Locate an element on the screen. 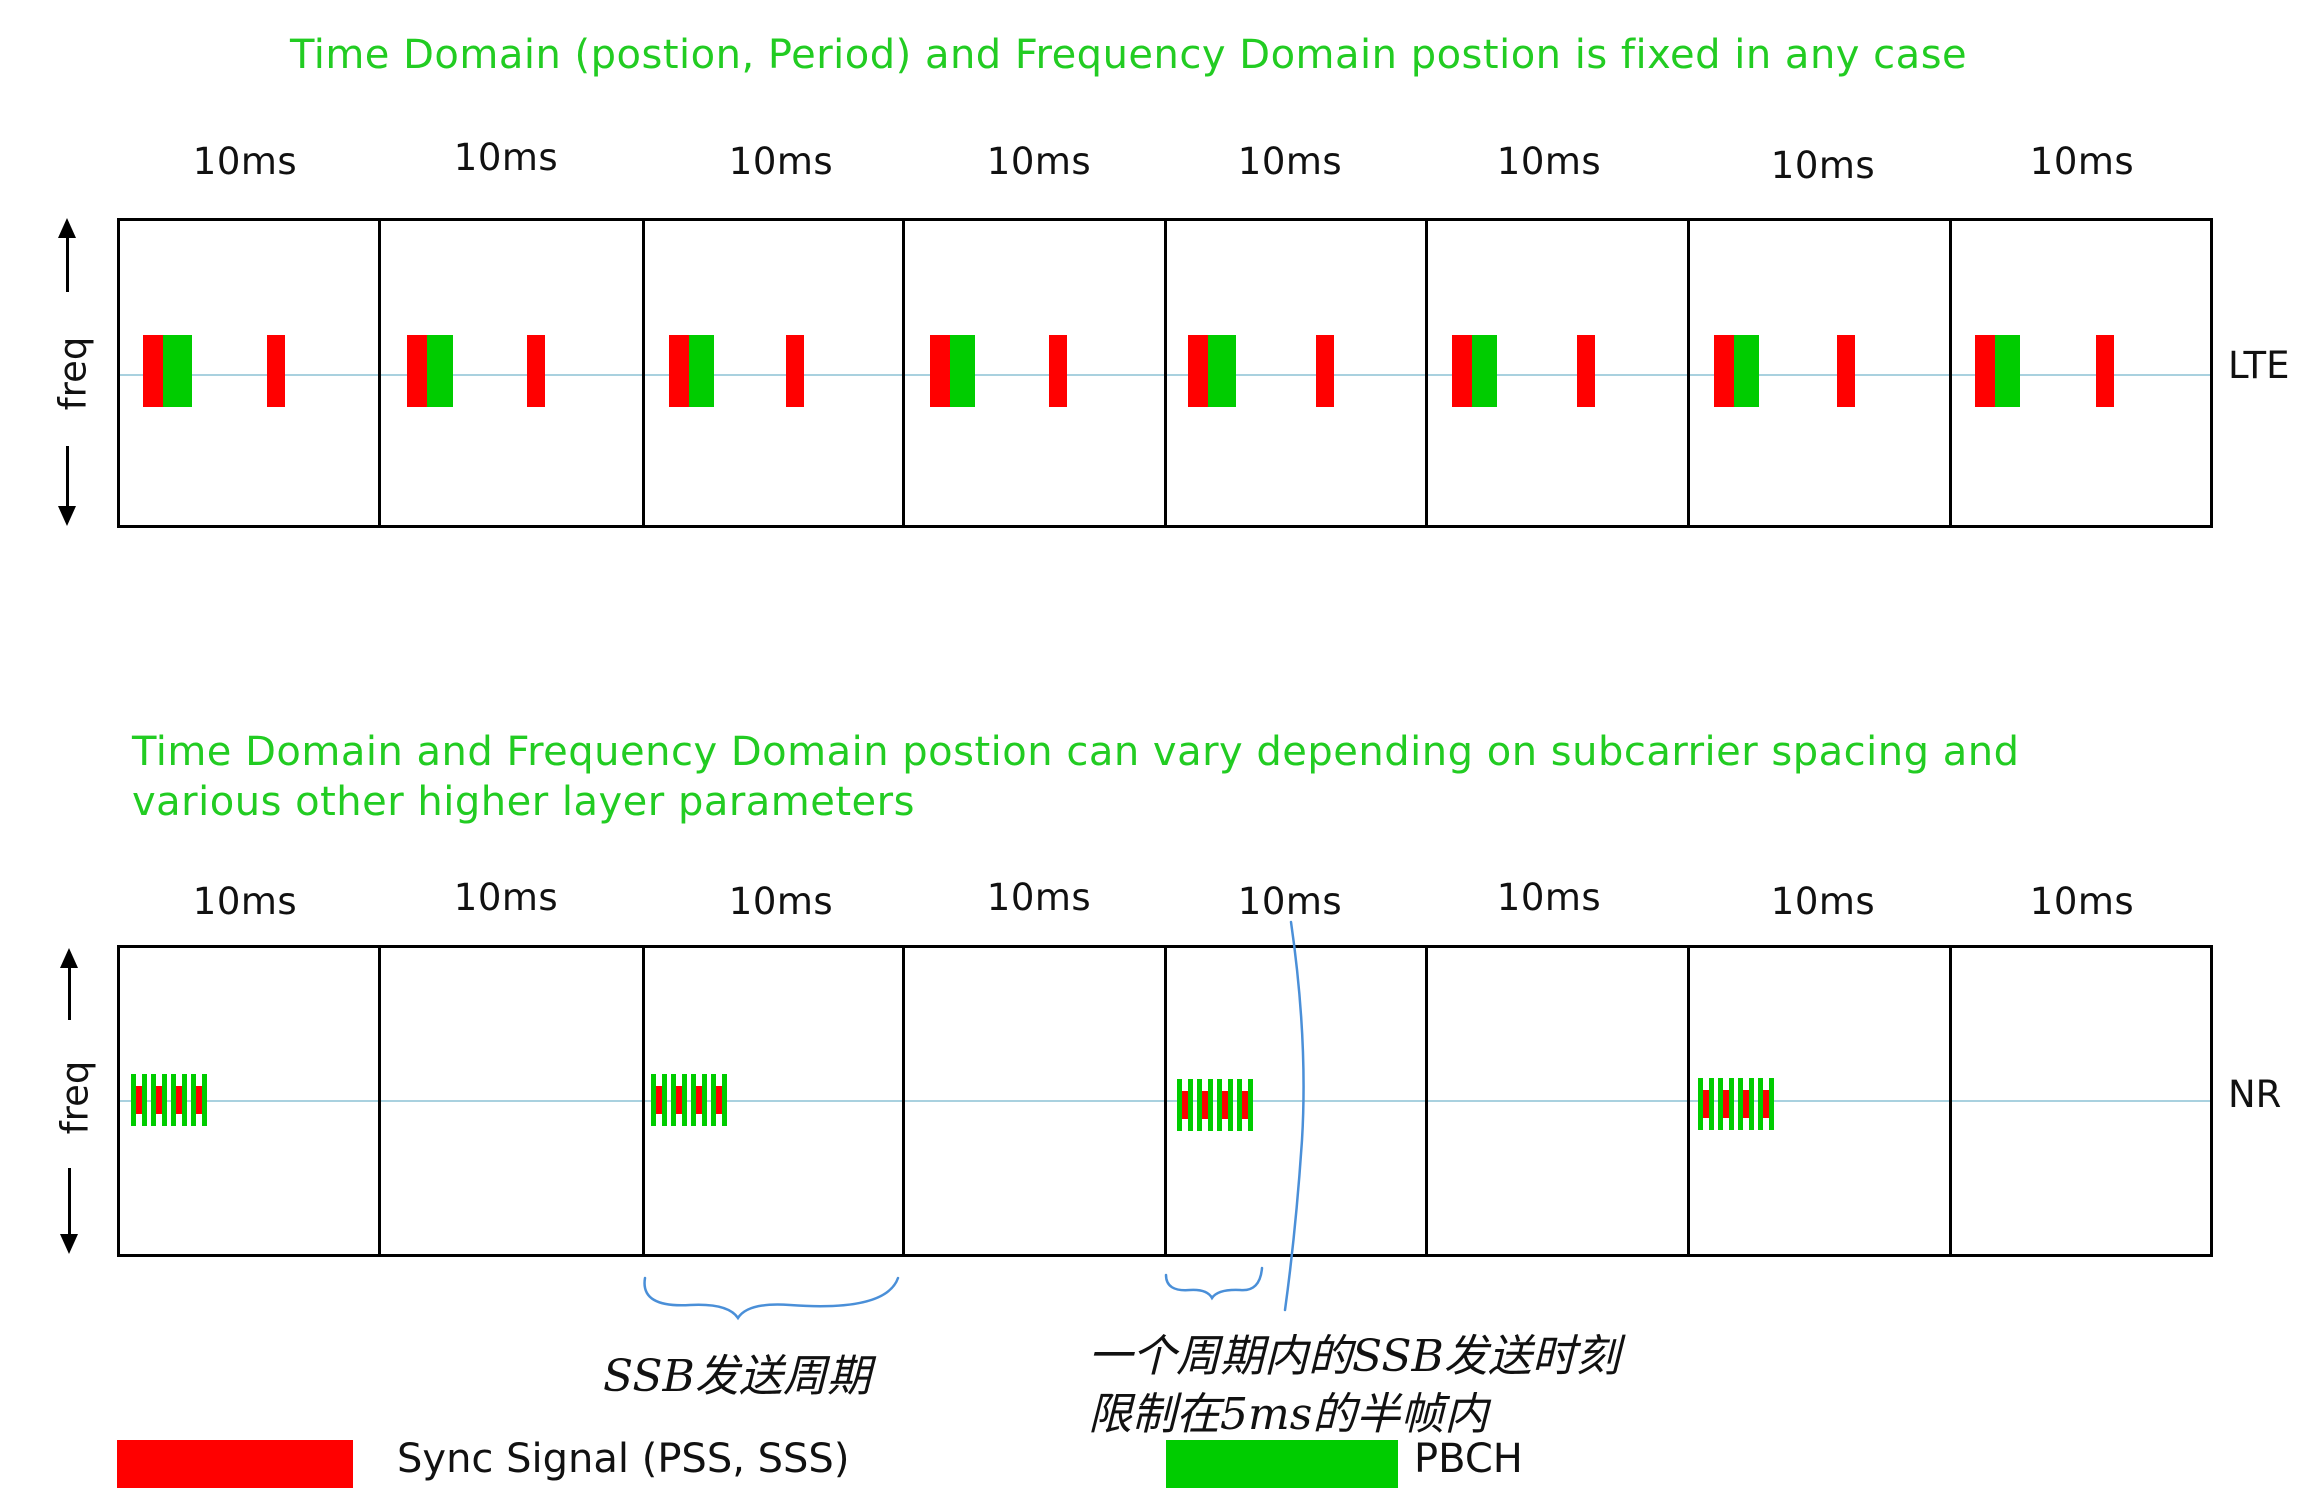  legend-sync-swatch is located at coordinates (235, 1464).